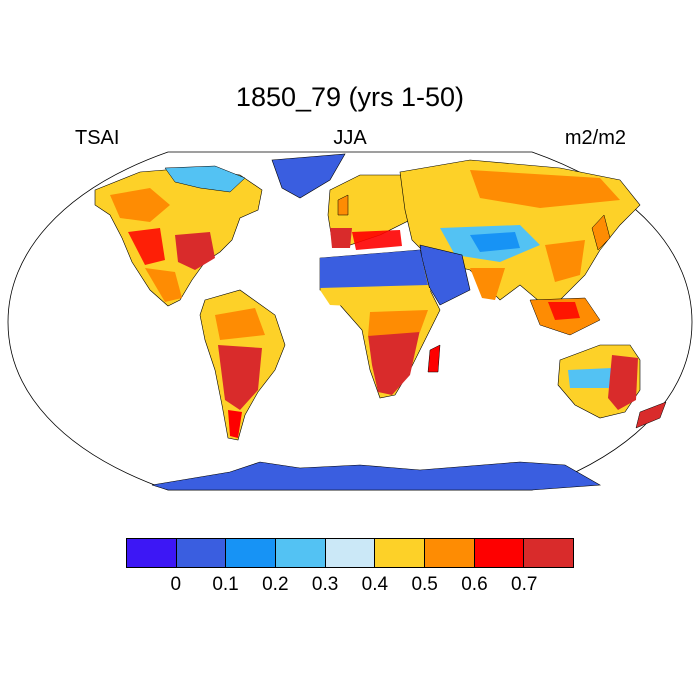 This screenshot has height=700, width=700. I want to click on land-madagascar, so click(434, 358).